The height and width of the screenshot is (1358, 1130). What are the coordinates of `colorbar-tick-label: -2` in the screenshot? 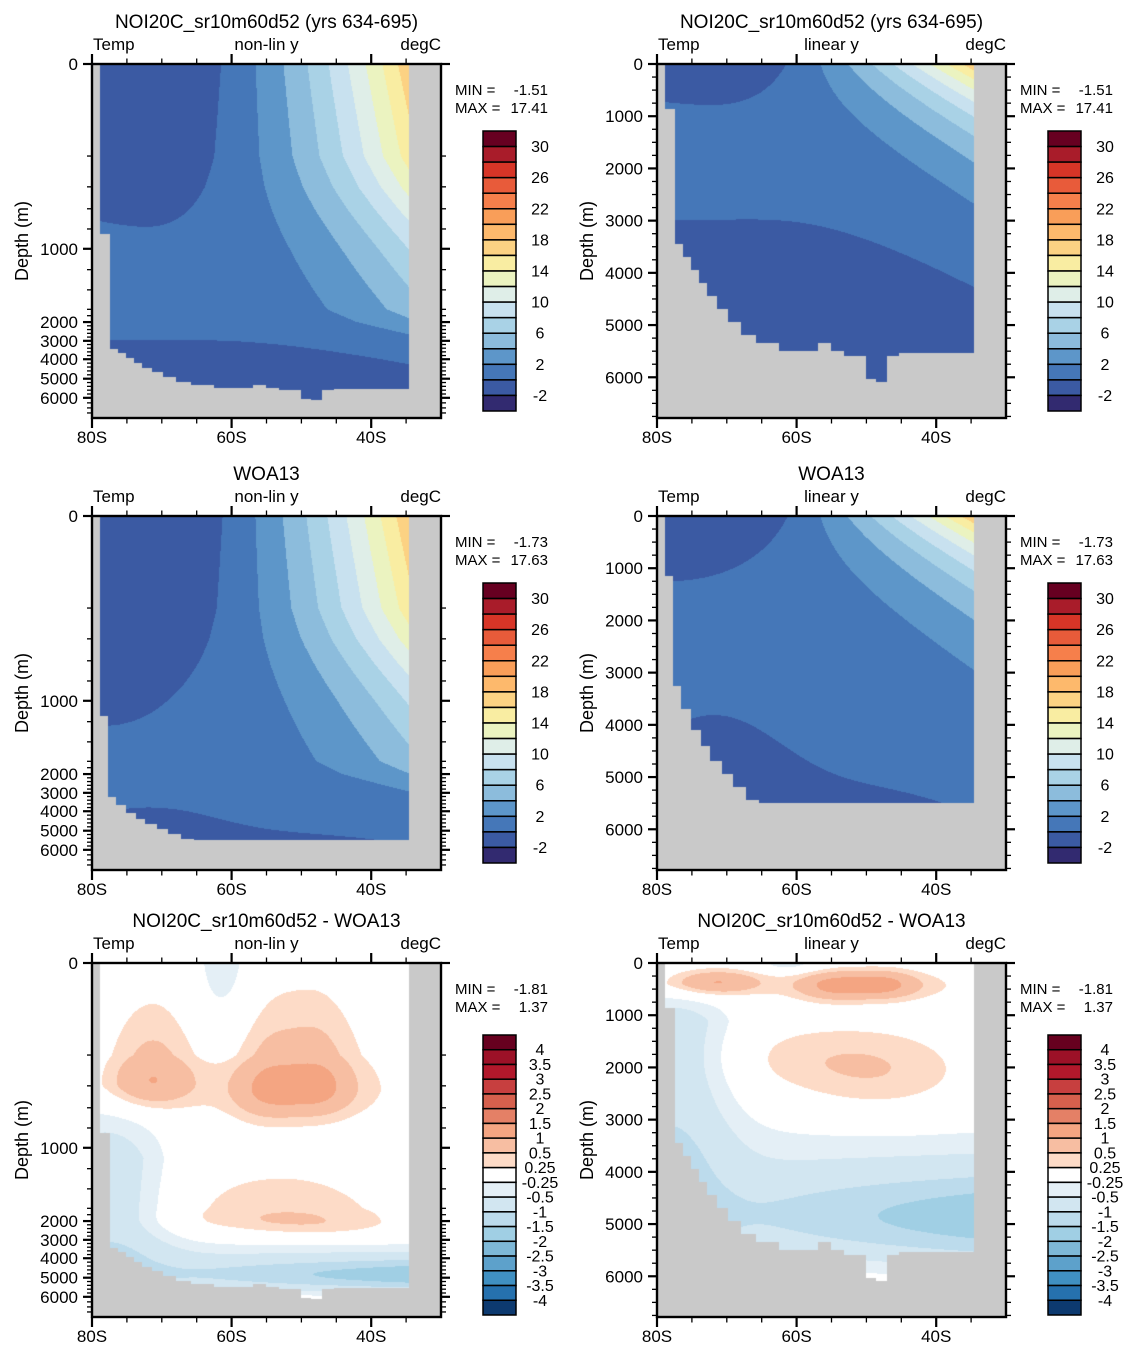 It's located at (1105, 848).